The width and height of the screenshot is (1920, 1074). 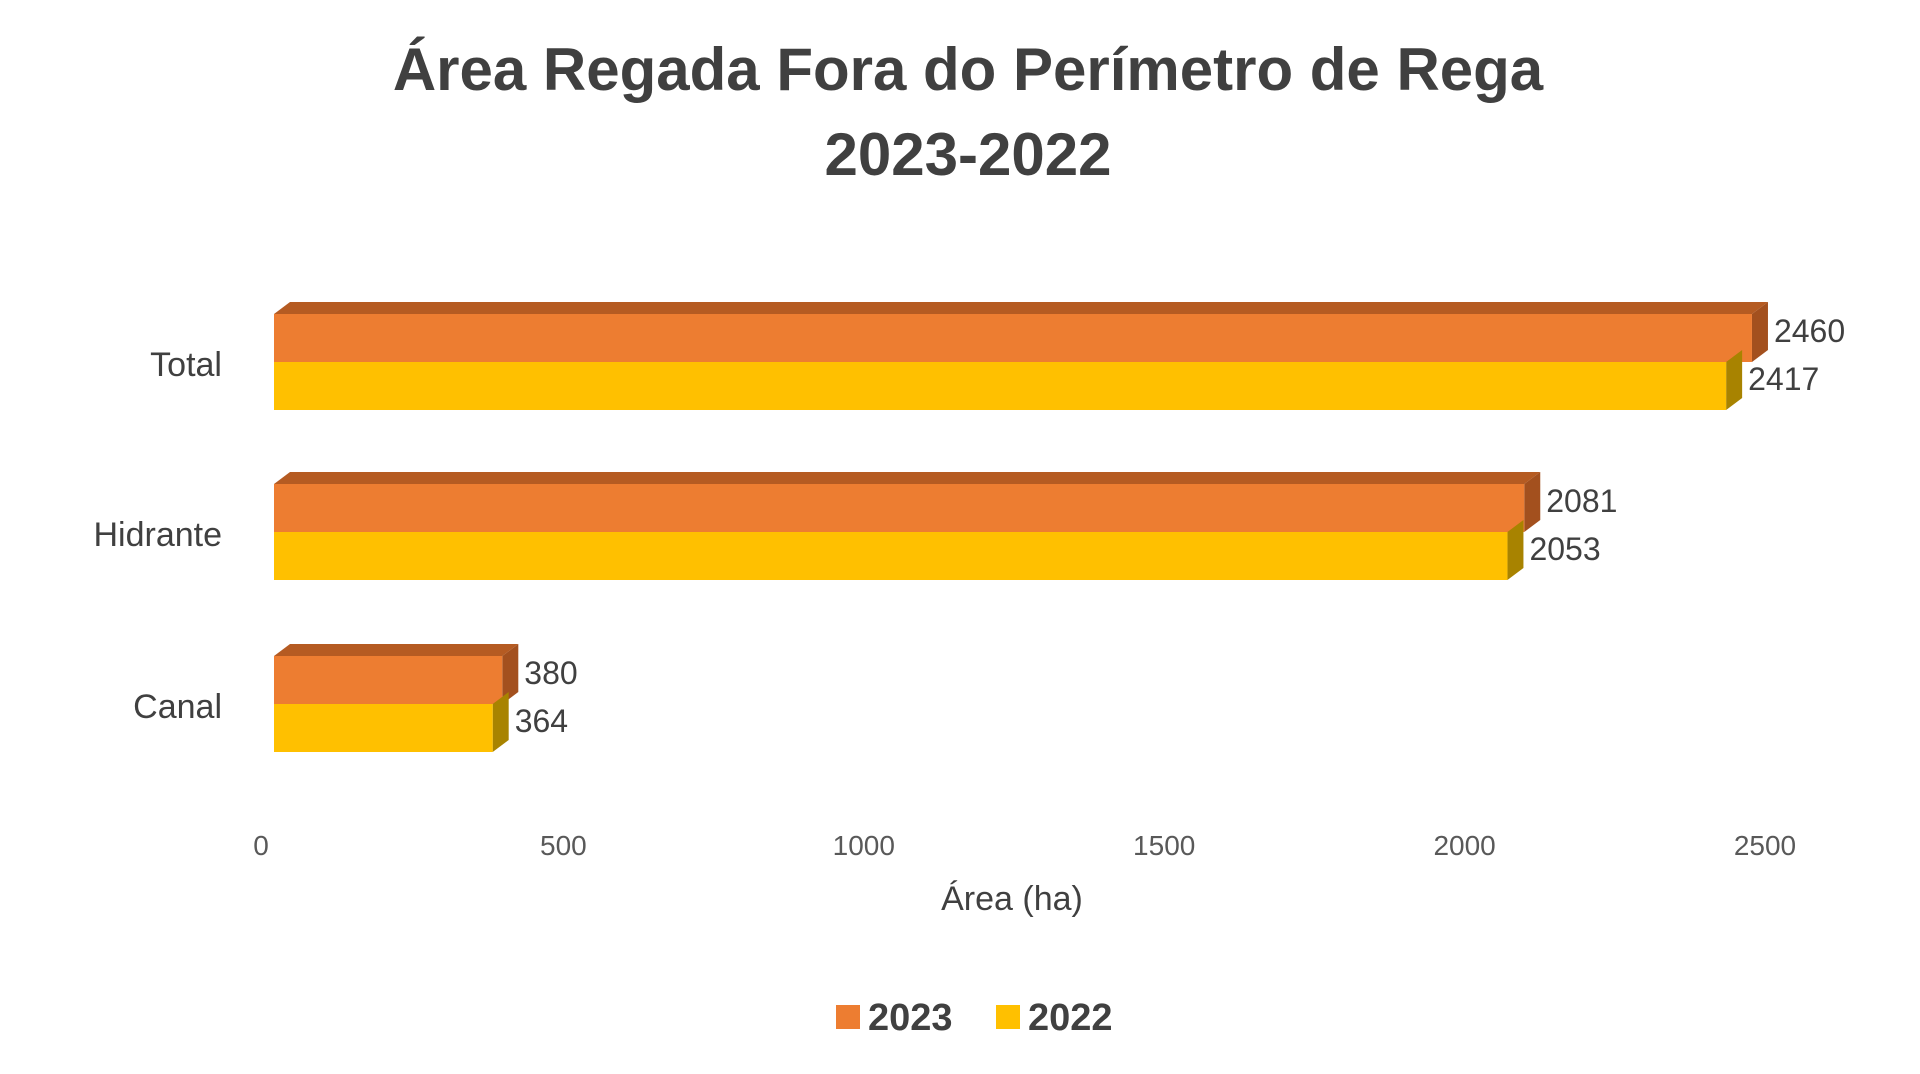 I want to click on category-label-canal: Canal, so click(x=177, y=707).